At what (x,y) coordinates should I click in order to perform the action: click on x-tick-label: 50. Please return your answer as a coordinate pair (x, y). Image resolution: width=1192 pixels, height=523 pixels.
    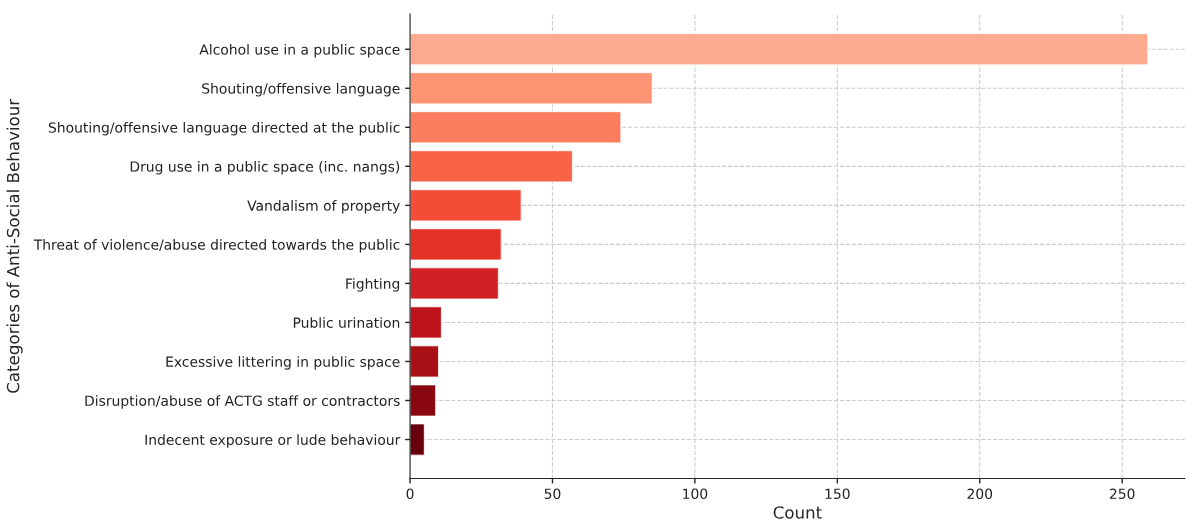
    Looking at the image, I should click on (552, 494).